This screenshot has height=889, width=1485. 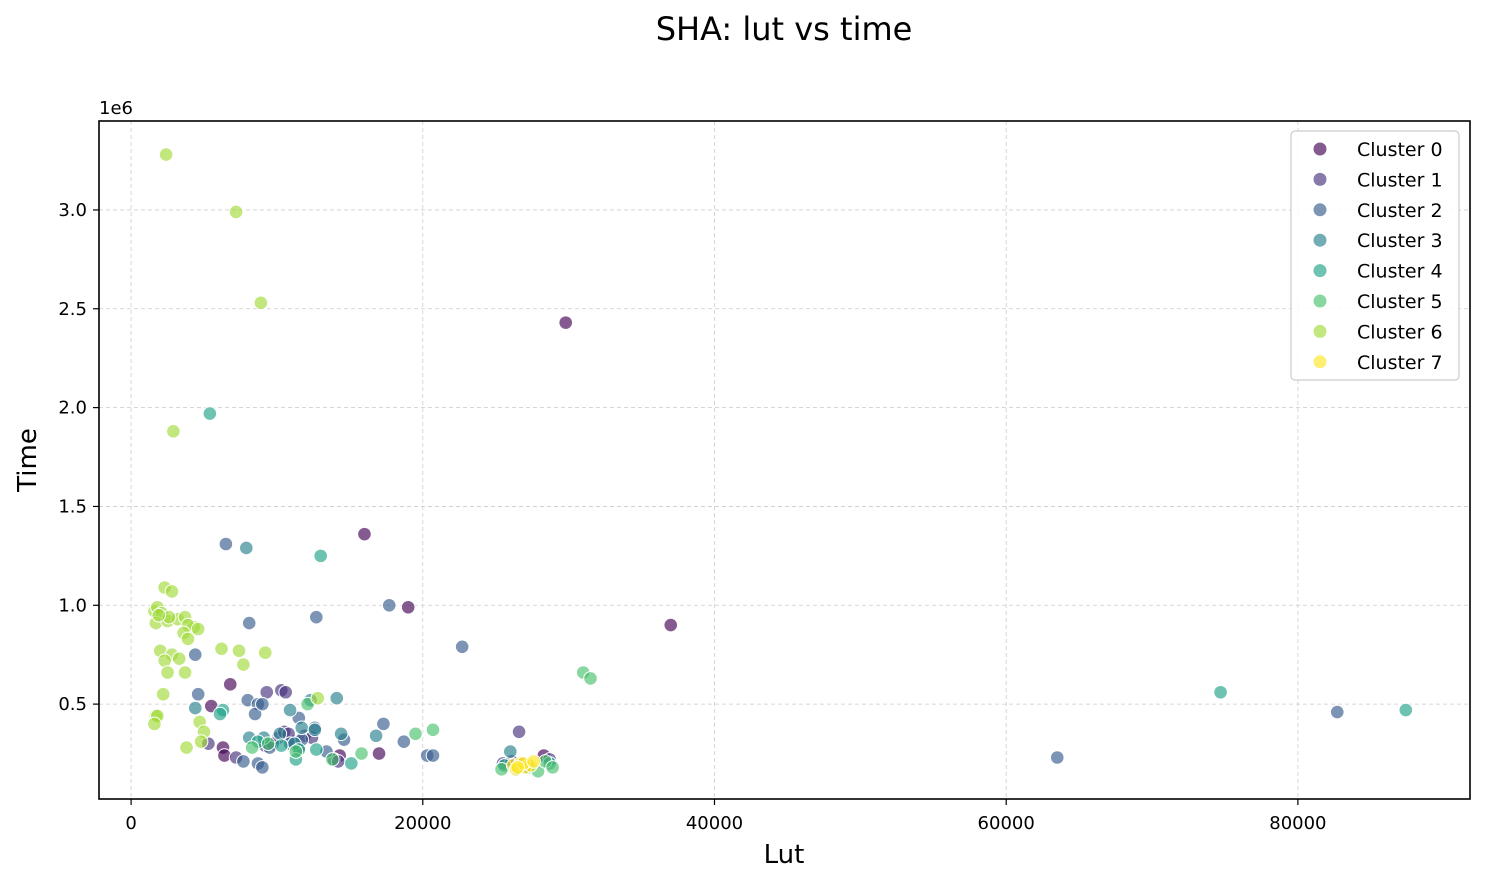 What do you see at coordinates (784, 29) in the screenshot?
I see `chart-title: SHA: lut vs time` at bounding box center [784, 29].